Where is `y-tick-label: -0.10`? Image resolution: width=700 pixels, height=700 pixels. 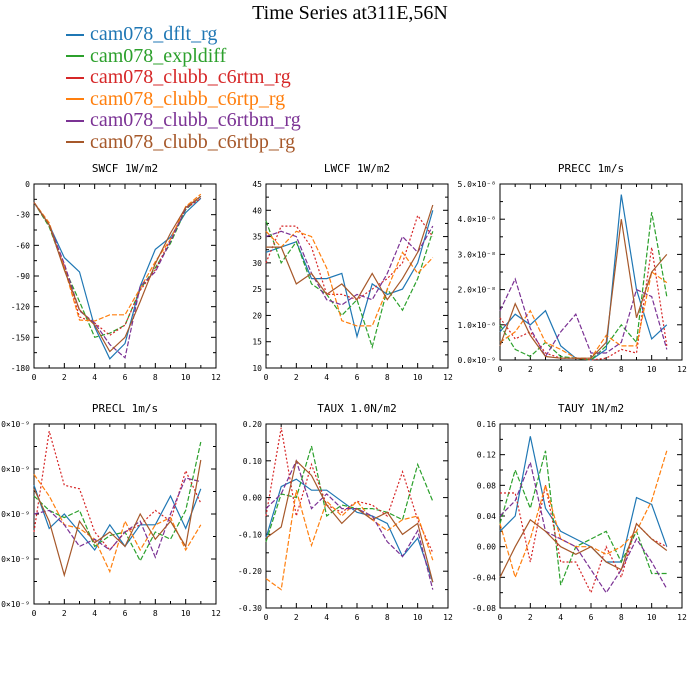 y-tick-label: -0.10 is located at coordinates (250, 534).